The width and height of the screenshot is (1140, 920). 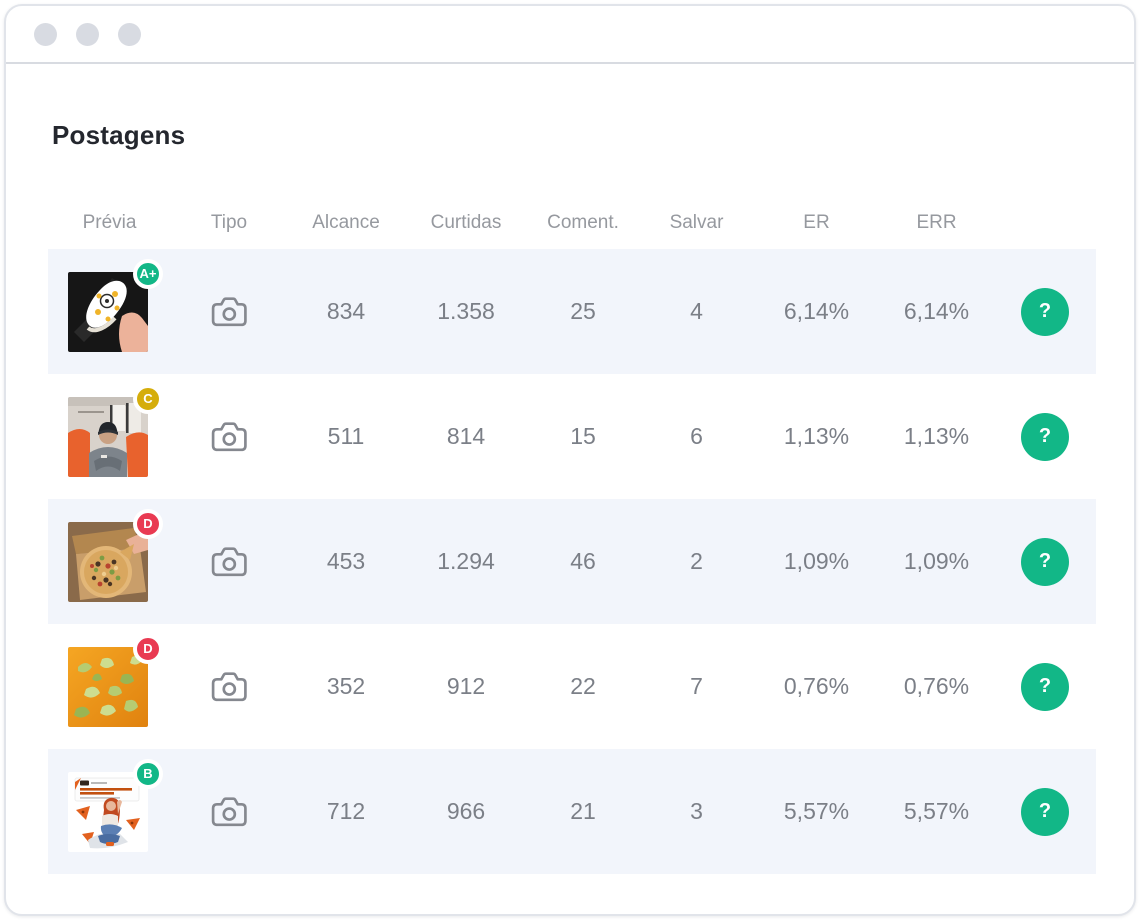 What do you see at coordinates (583, 561) in the screenshot?
I see `coment-value: 46` at bounding box center [583, 561].